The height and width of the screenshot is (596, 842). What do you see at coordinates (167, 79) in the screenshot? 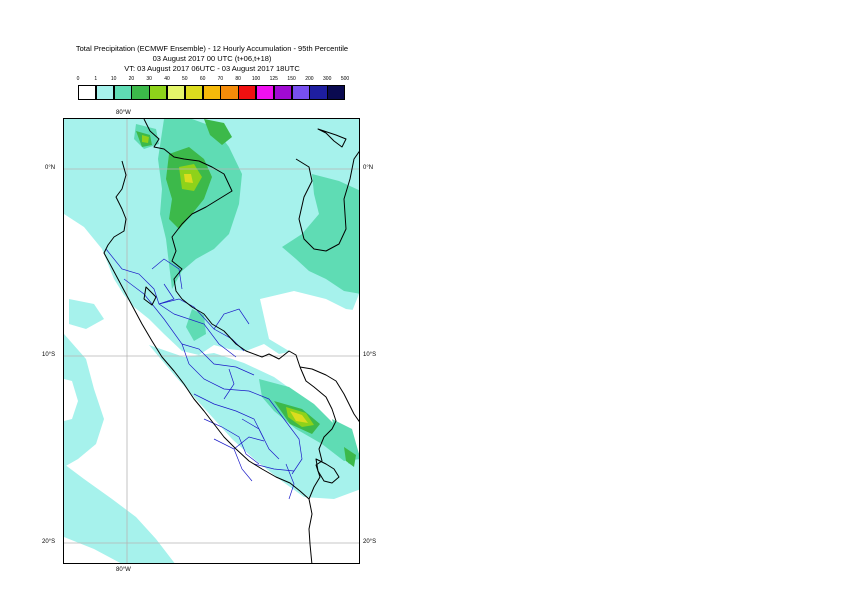
I see `color-scale-label: 40` at bounding box center [167, 79].